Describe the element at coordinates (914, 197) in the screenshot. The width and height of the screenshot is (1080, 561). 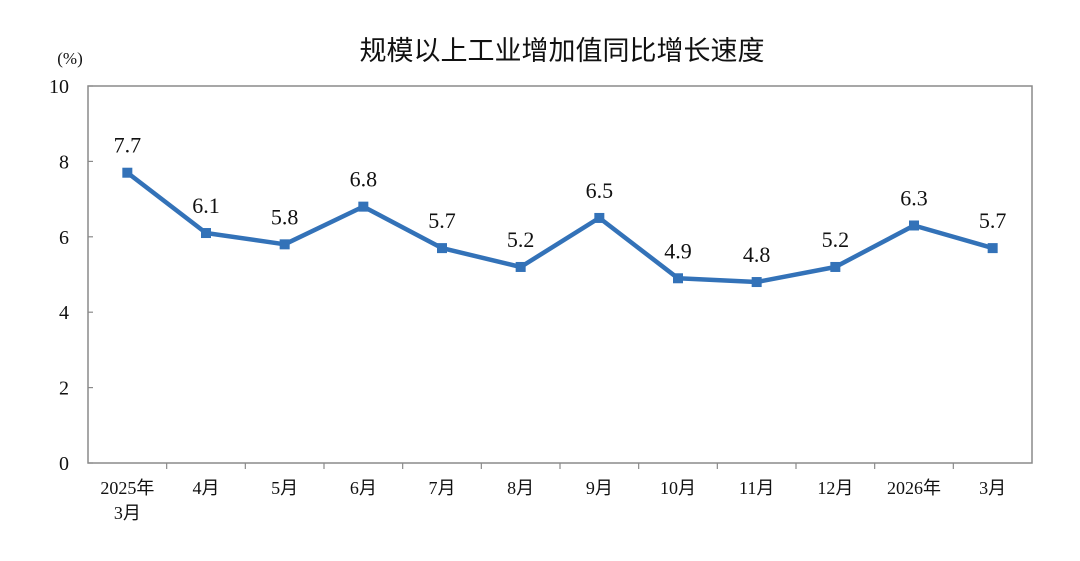
I see `data-label: 6.3` at that location.